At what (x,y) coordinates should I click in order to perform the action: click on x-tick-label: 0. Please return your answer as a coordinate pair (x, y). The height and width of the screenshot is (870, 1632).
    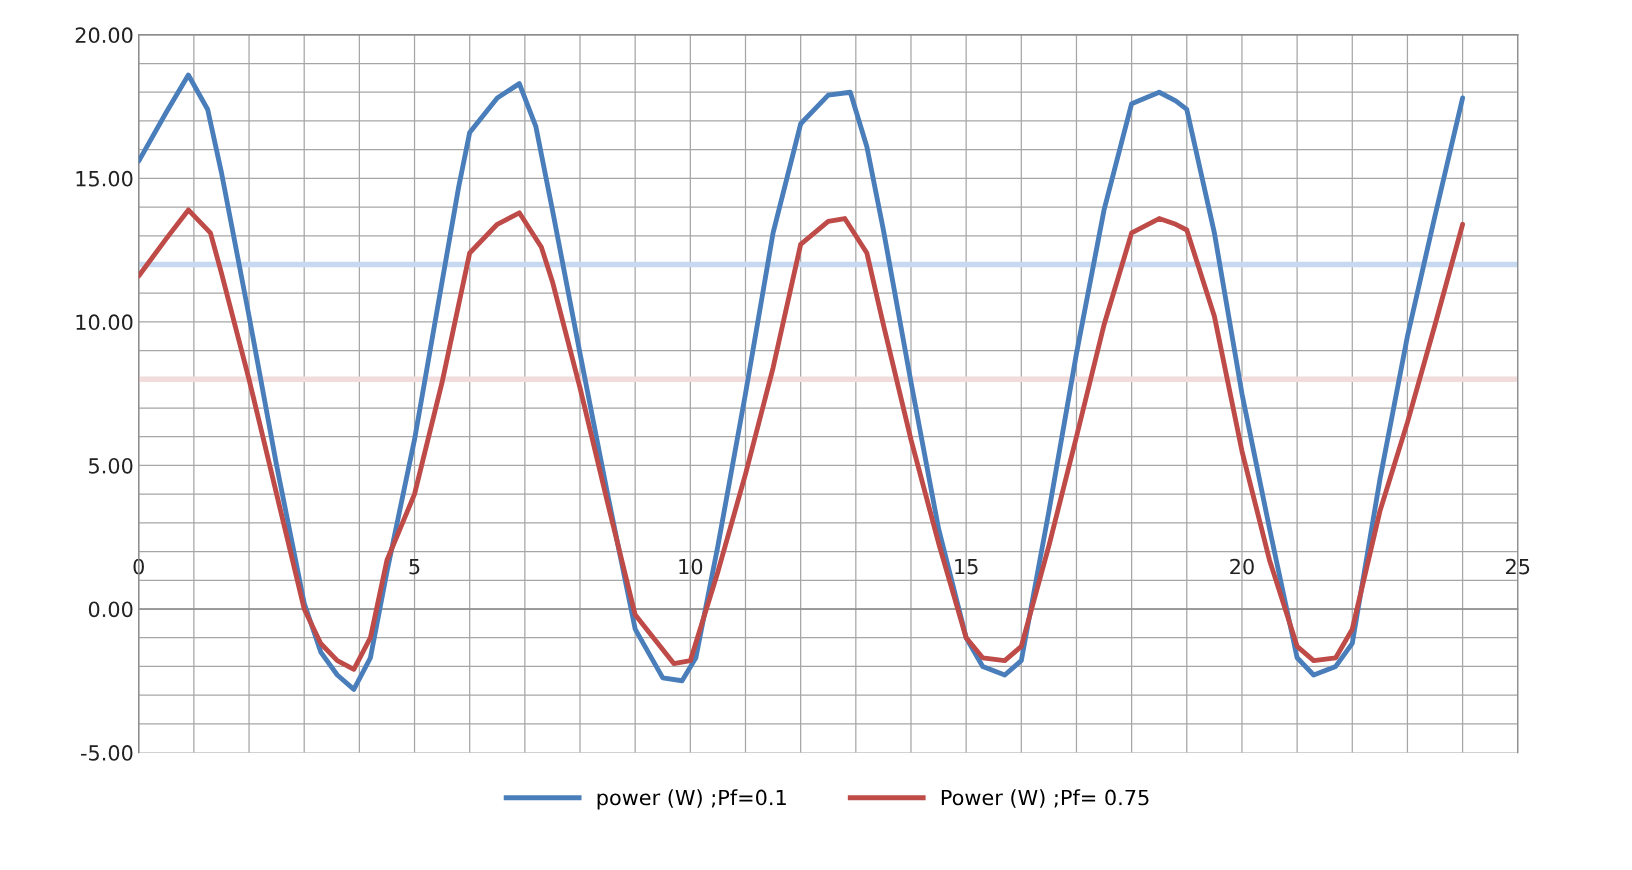
    Looking at the image, I should click on (138, 566).